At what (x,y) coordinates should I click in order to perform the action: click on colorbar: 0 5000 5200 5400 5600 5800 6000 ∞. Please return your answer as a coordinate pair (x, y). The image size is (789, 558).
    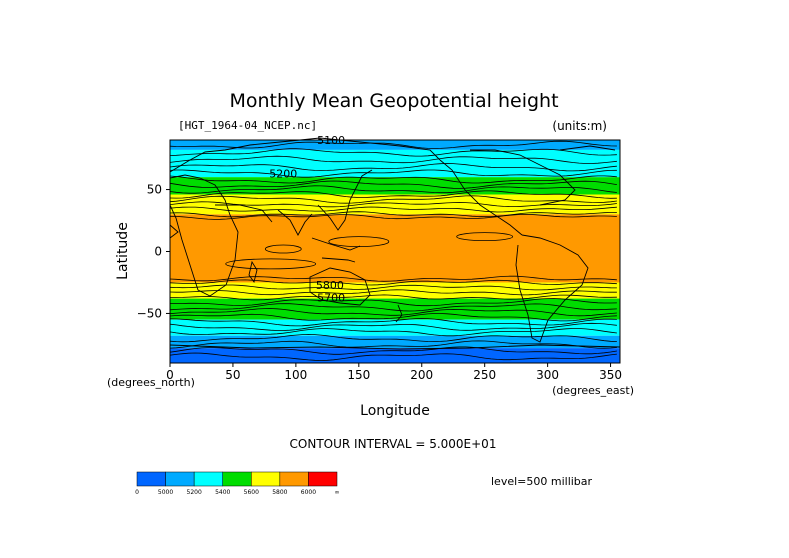
    Looking at the image, I should click on (237, 483).